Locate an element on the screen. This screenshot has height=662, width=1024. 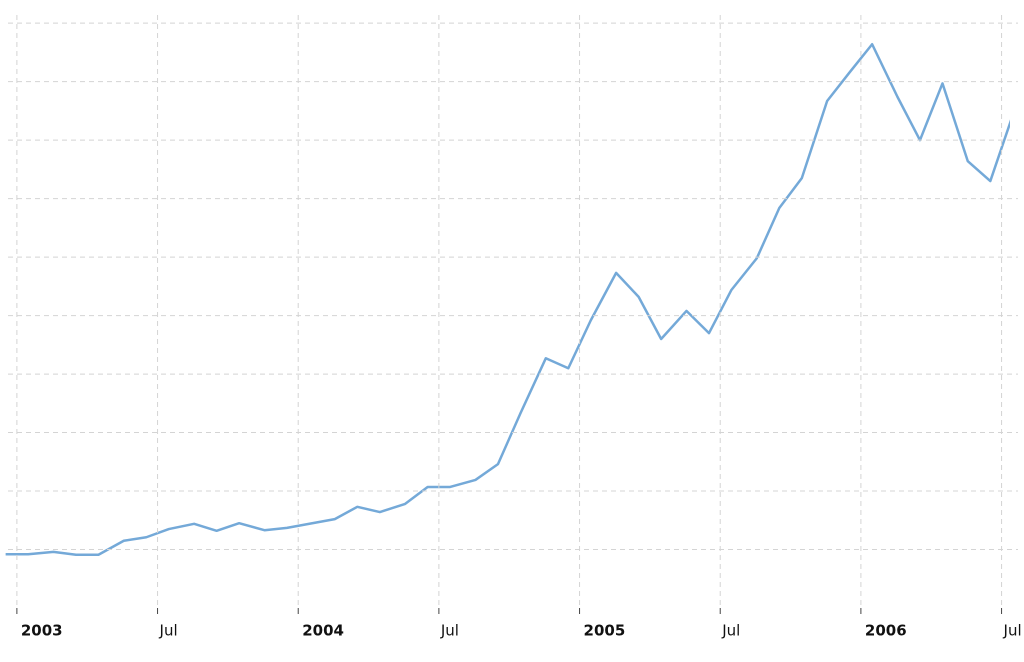
x-tick-label: 2003 is located at coordinates (42, 631).